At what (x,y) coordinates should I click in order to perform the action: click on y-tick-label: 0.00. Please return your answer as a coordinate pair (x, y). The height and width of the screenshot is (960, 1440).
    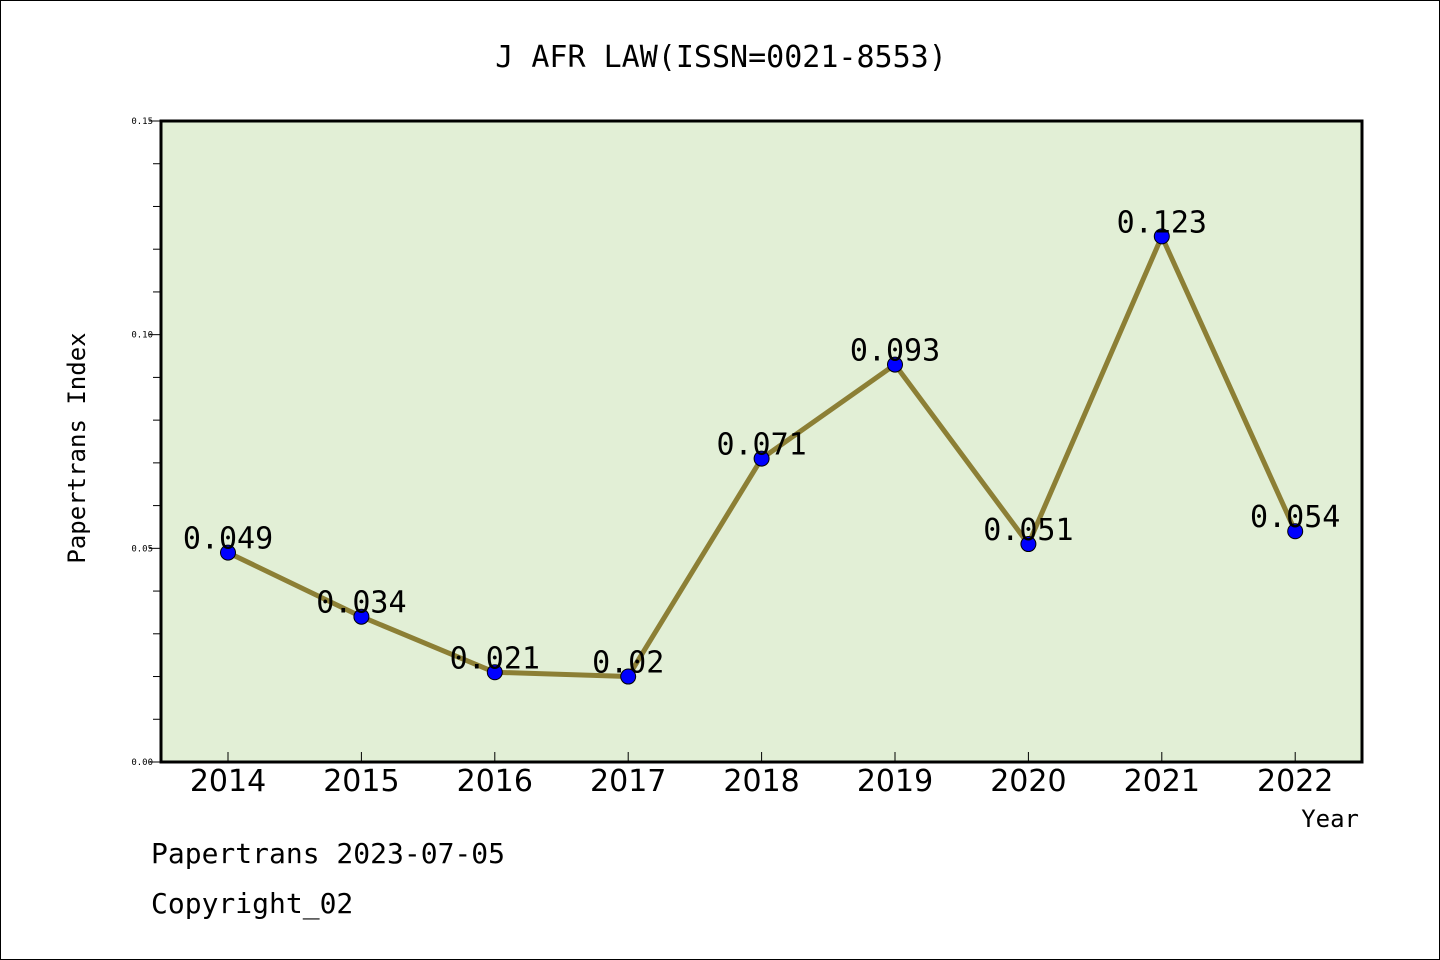
    Looking at the image, I should click on (142, 763).